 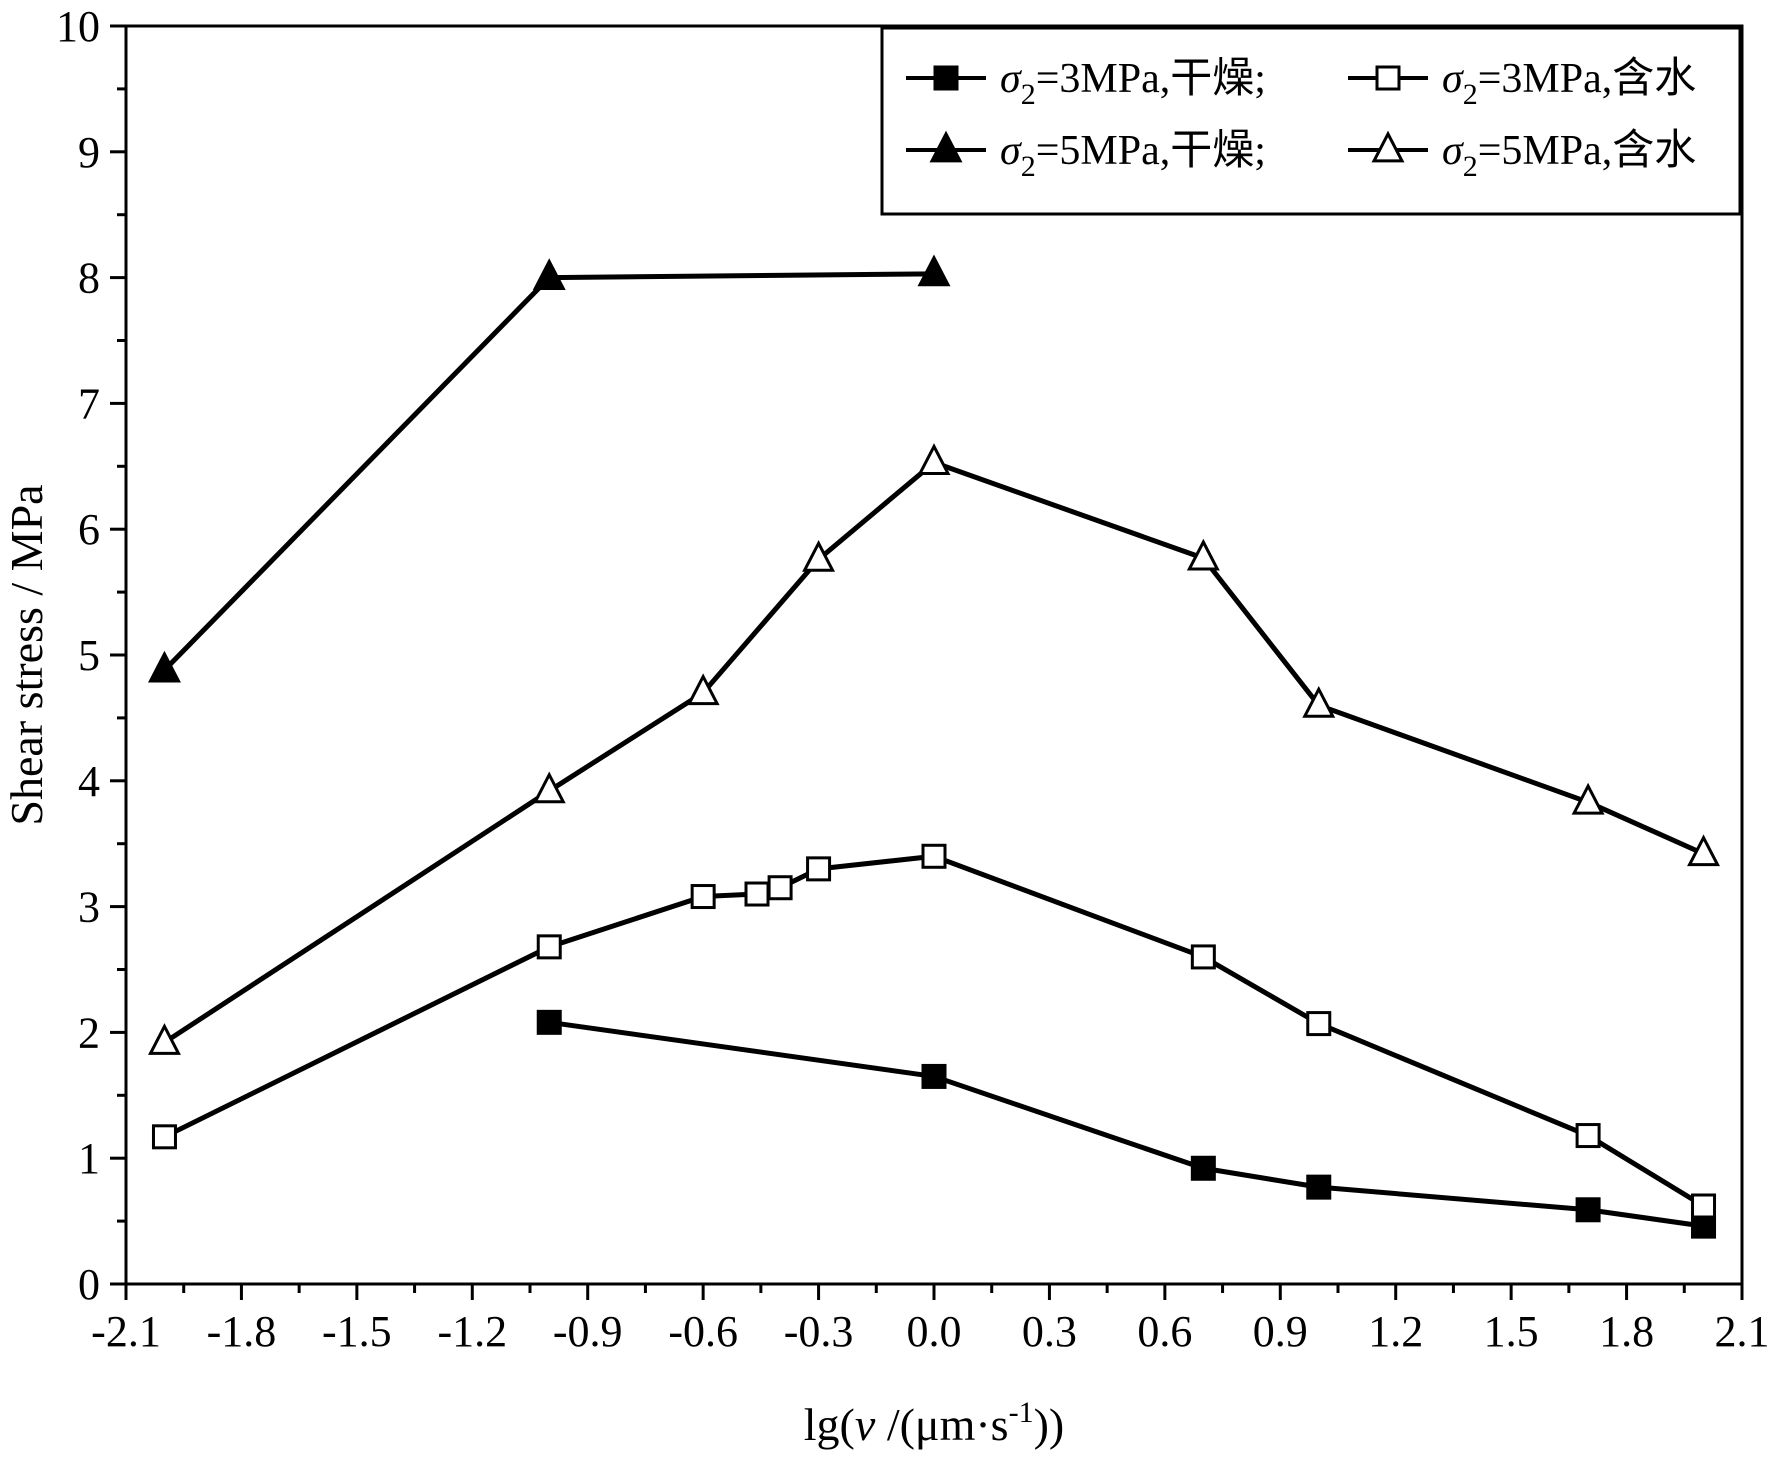 What do you see at coordinates (89, 1032) in the screenshot?
I see `y-tick-label: 2` at bounding box center [89, 1032].